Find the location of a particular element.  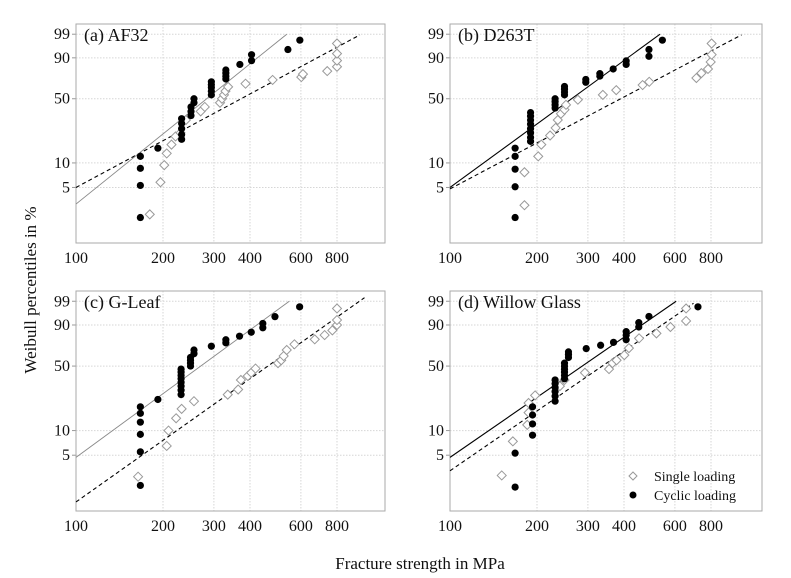

y-tick-label: 5 is located at coordinates (440, 455).